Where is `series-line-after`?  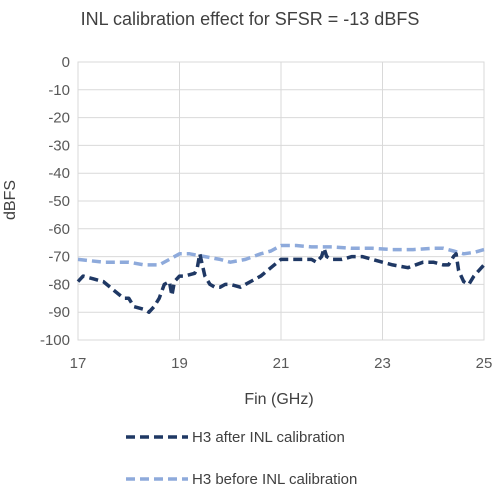
series-line-after is located at coordinates (281, 280).